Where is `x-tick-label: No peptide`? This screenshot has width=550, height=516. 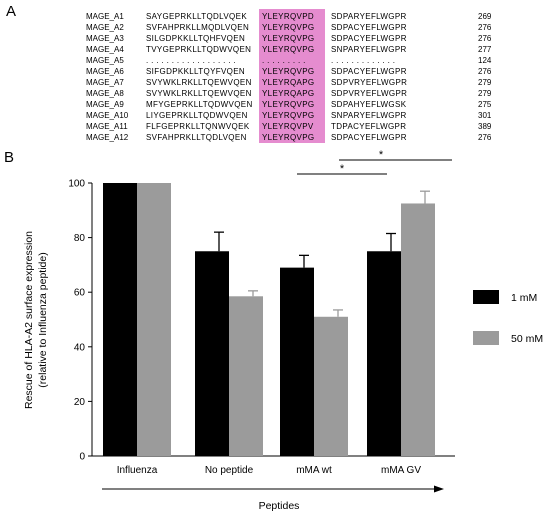 x-tick-label: No peptide is located at coordinates (229, 470).